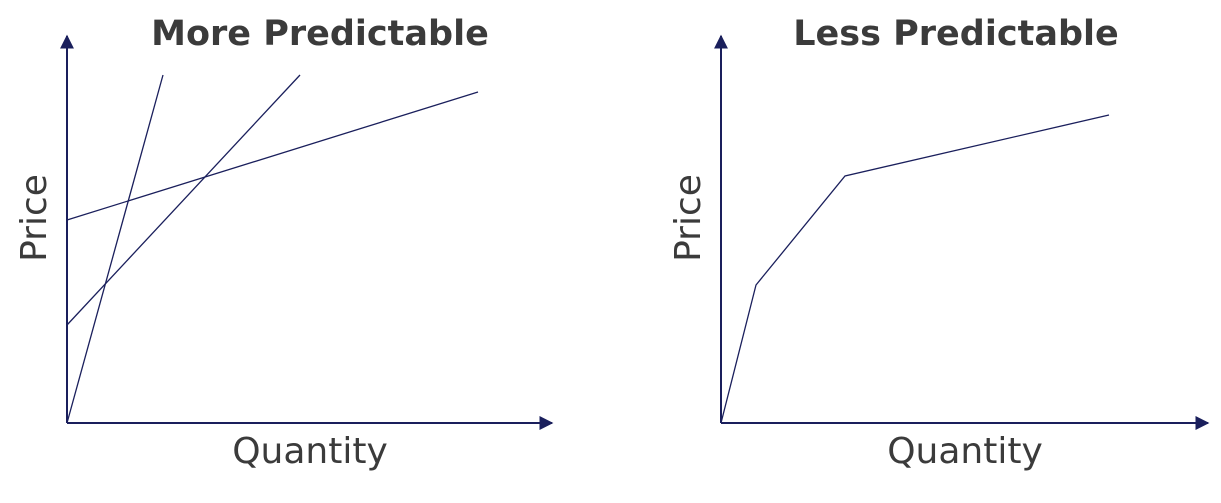  I want to click on panel-title: Less Predictable, so click(955, 34).